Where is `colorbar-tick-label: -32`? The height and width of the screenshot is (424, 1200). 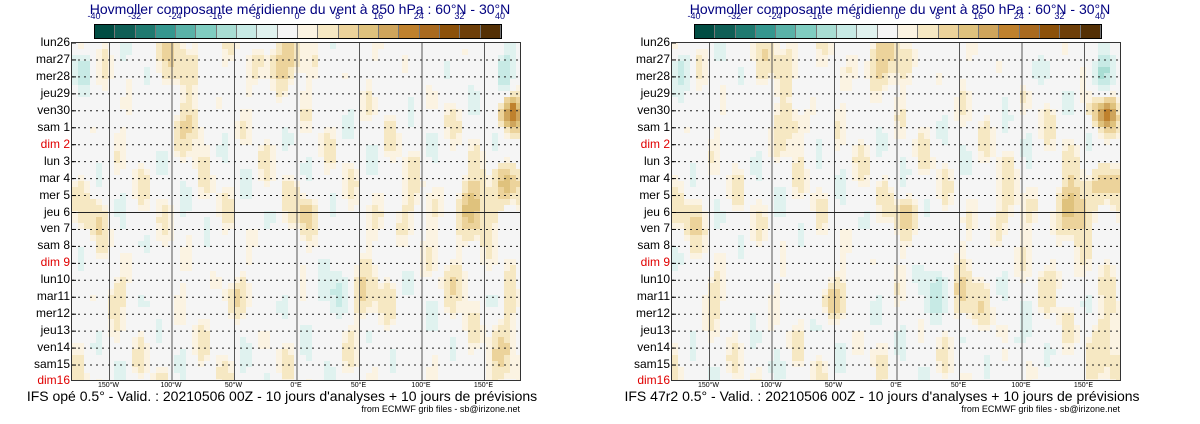 colorbar-tick-label: -32 is located at coordinates (135, 16).